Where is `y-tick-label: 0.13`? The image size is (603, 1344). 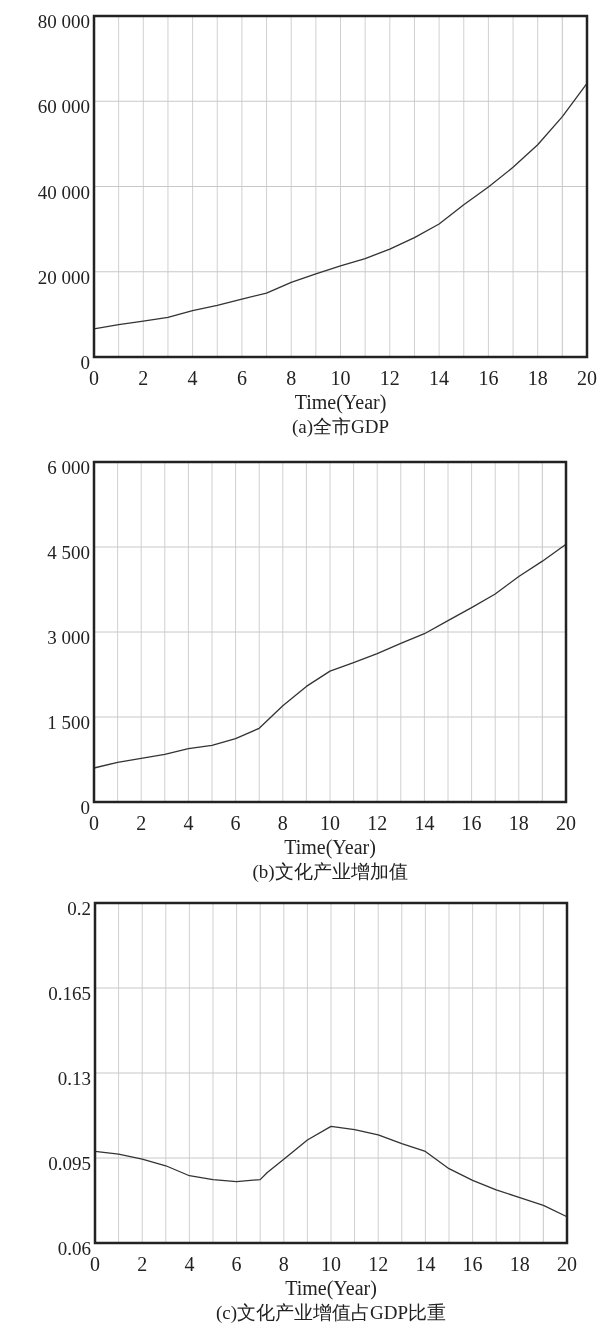
y-tick-label: 0.13 is located at coordinates (74, 1078).